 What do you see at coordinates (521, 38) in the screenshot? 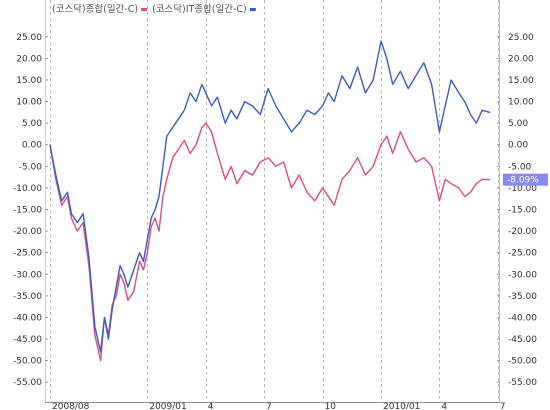
I see `y-tick-label-right: 25.00` at bounding box center [521, 38].